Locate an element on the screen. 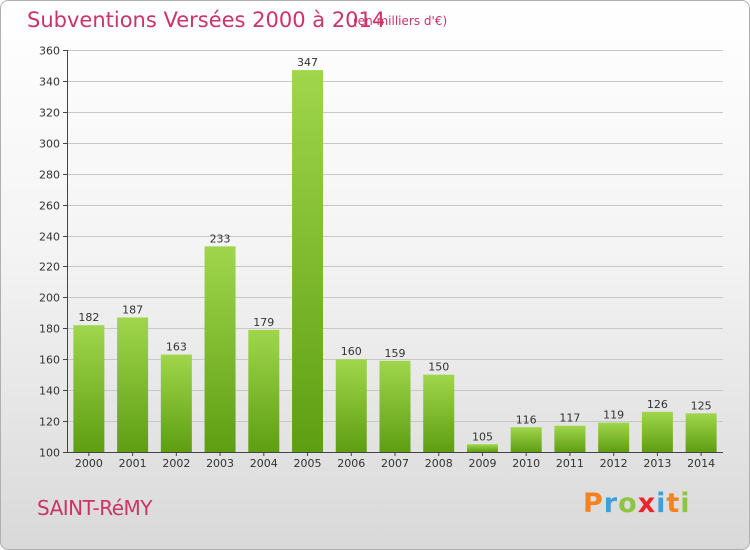 This screenshot has height=550, width=750. bar-2006 is located at coordinates (351, 405).